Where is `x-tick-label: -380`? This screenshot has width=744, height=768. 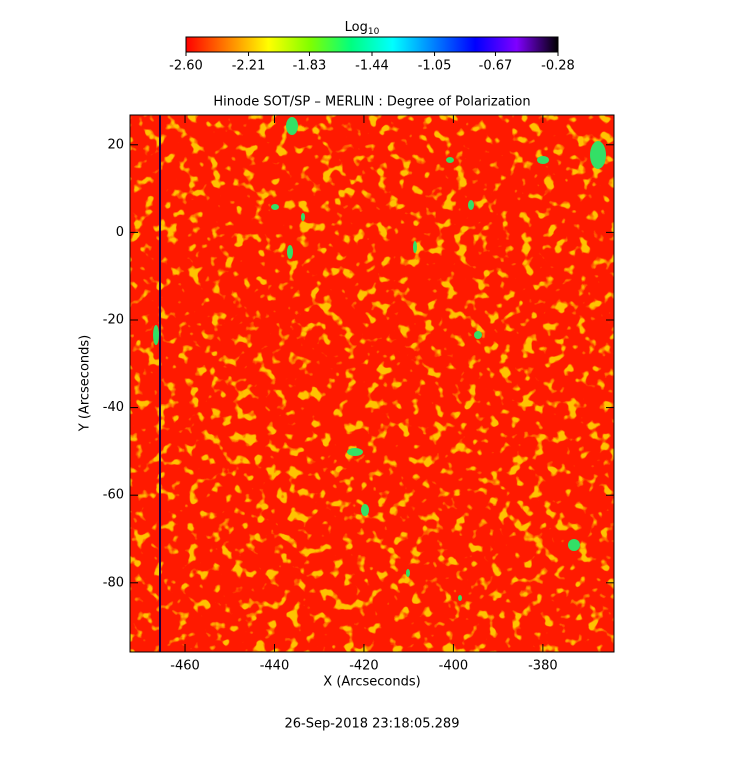
x-tick-label: -380 is located at coordinates (543, 666).